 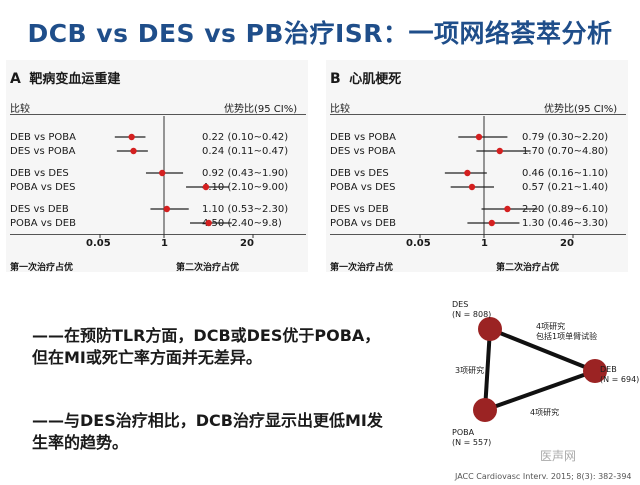 I want to click on forest-plot-a, so click(x=176, y=177).